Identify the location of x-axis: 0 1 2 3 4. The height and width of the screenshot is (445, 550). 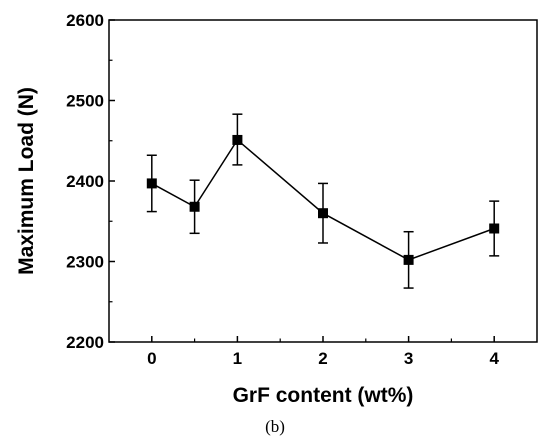
(323, 352).